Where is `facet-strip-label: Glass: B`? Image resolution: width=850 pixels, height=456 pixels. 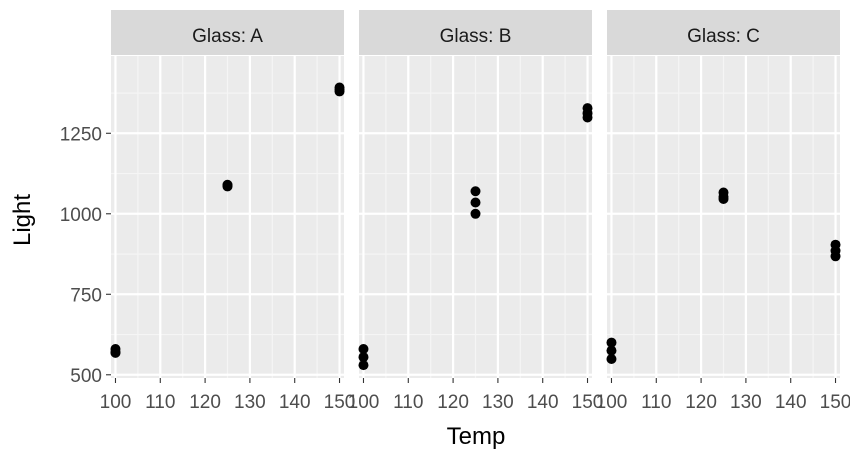
facet-strip-label: Glass: B is located at coordinates (476, 36).